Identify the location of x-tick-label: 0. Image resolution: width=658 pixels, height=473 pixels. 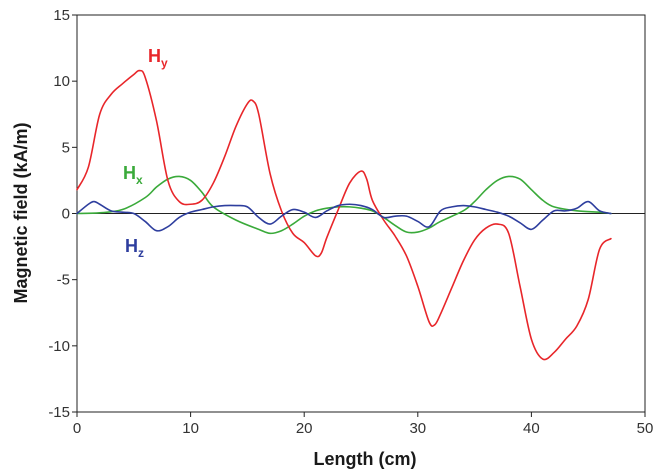
(77, 428).